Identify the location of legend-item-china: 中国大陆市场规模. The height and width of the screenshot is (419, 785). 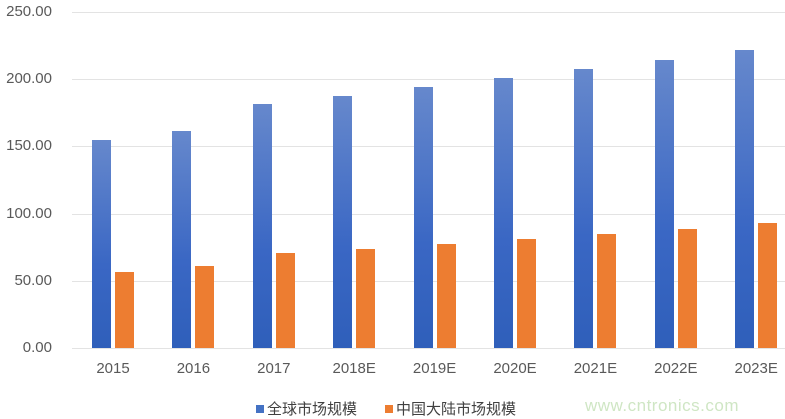
(450, 408).